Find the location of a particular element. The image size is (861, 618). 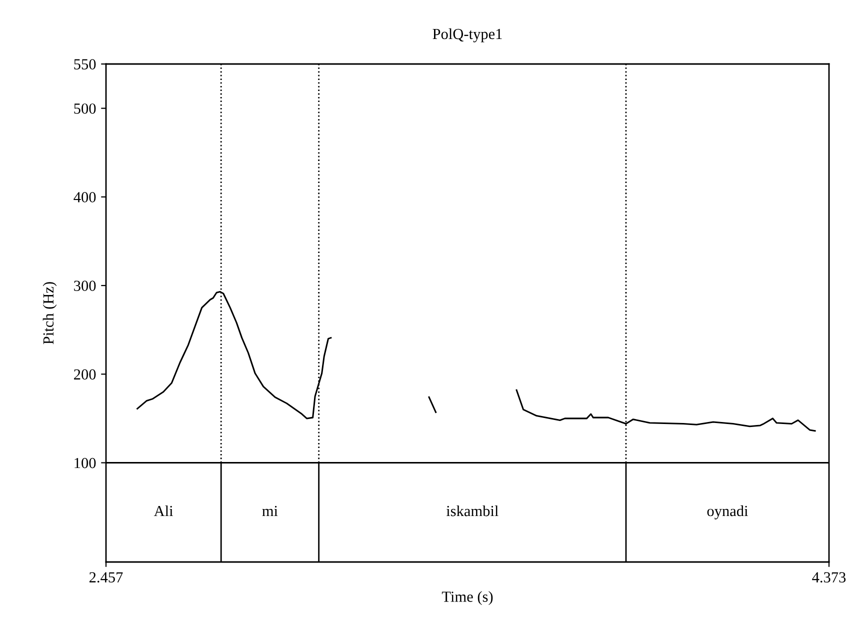

y-tick-label: 300 is located at coordinates (85, 285).